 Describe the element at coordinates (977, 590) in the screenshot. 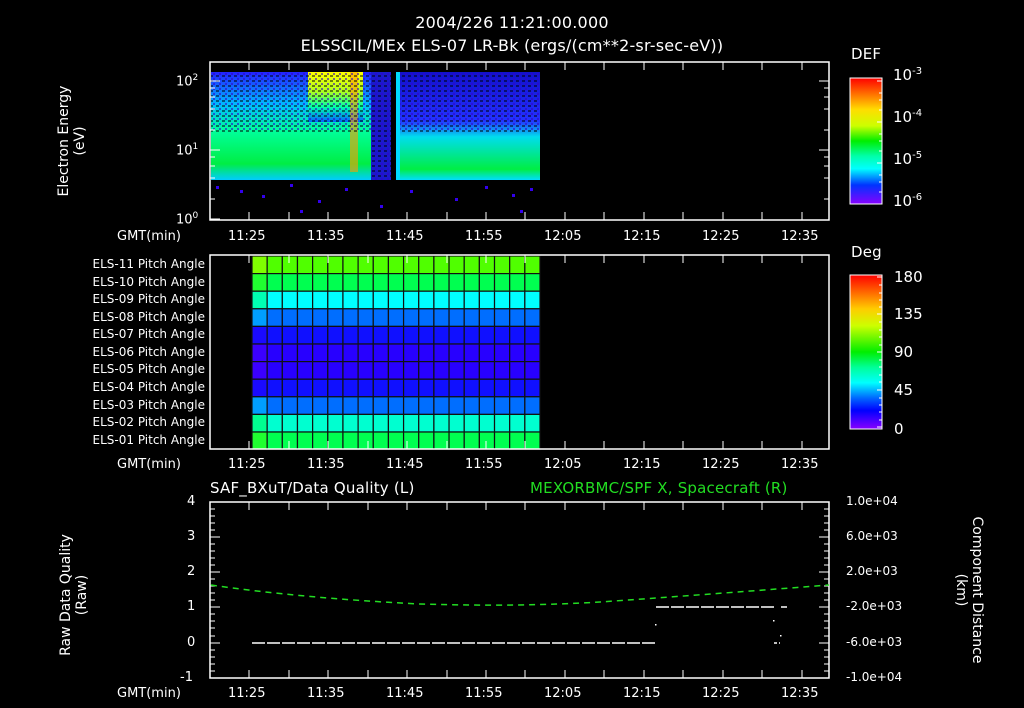

I see `quality-right-ylabel-line1: Component Distance` at that location.